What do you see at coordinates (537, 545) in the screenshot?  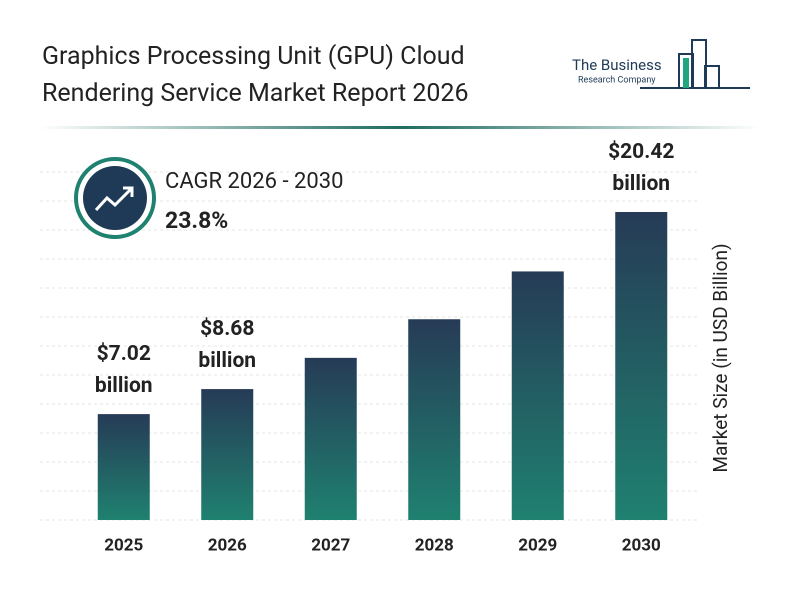 I see `x-tick-label: 2029` at bounding box center [537, 545].